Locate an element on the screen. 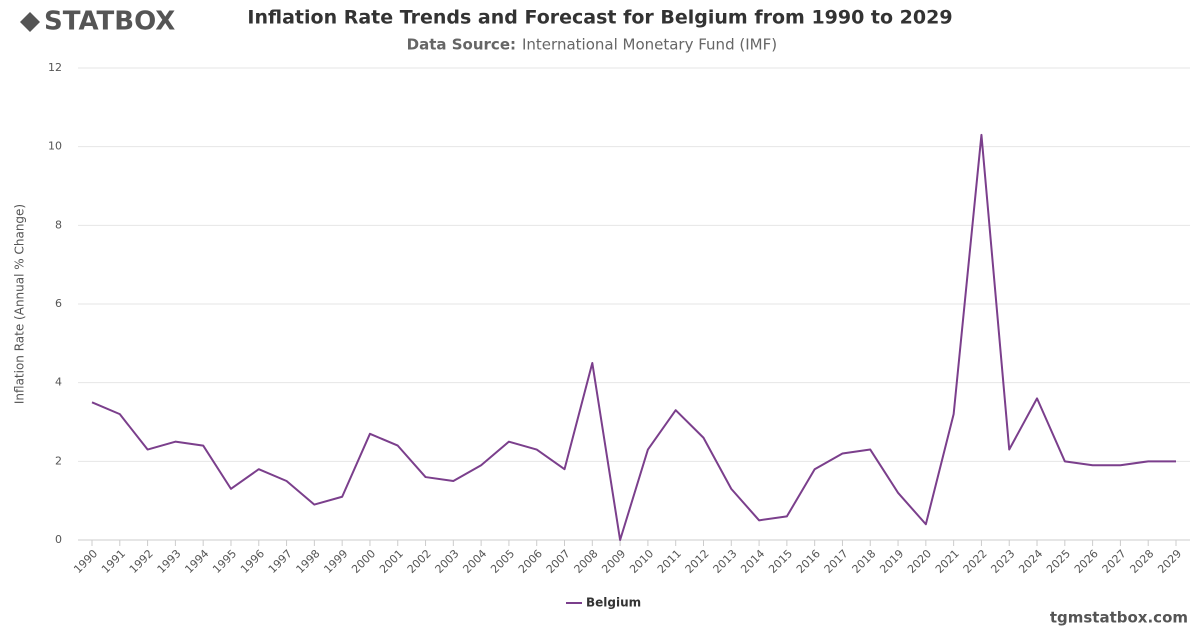  x-tick-label: 1997 is located at coordinates (280, 561).